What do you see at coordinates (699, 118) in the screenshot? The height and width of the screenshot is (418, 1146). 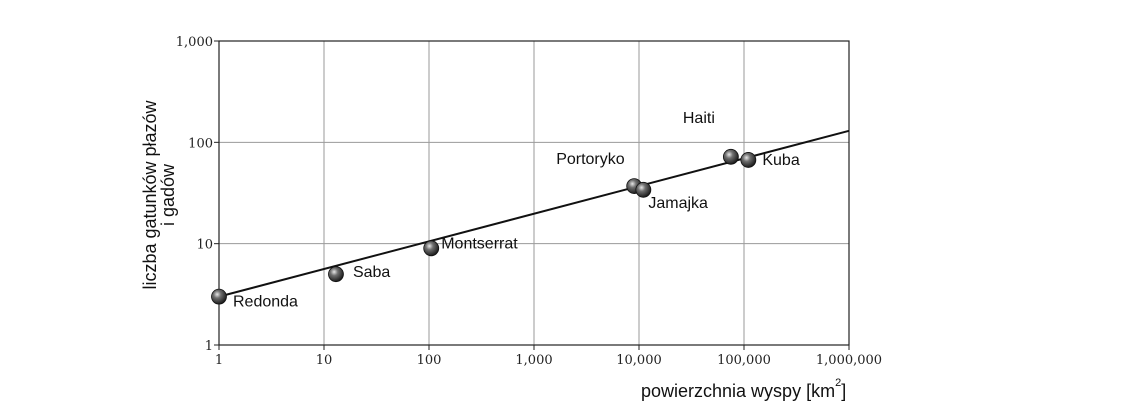 I see `point-label-haiti: Haiti` at bounding box center [699, 118].